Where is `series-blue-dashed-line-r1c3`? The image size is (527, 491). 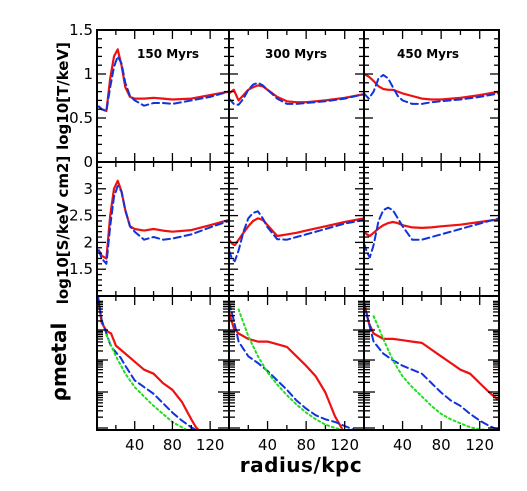
series-blue-dashed-line-r1c3 is located at coordinates (431, 89).